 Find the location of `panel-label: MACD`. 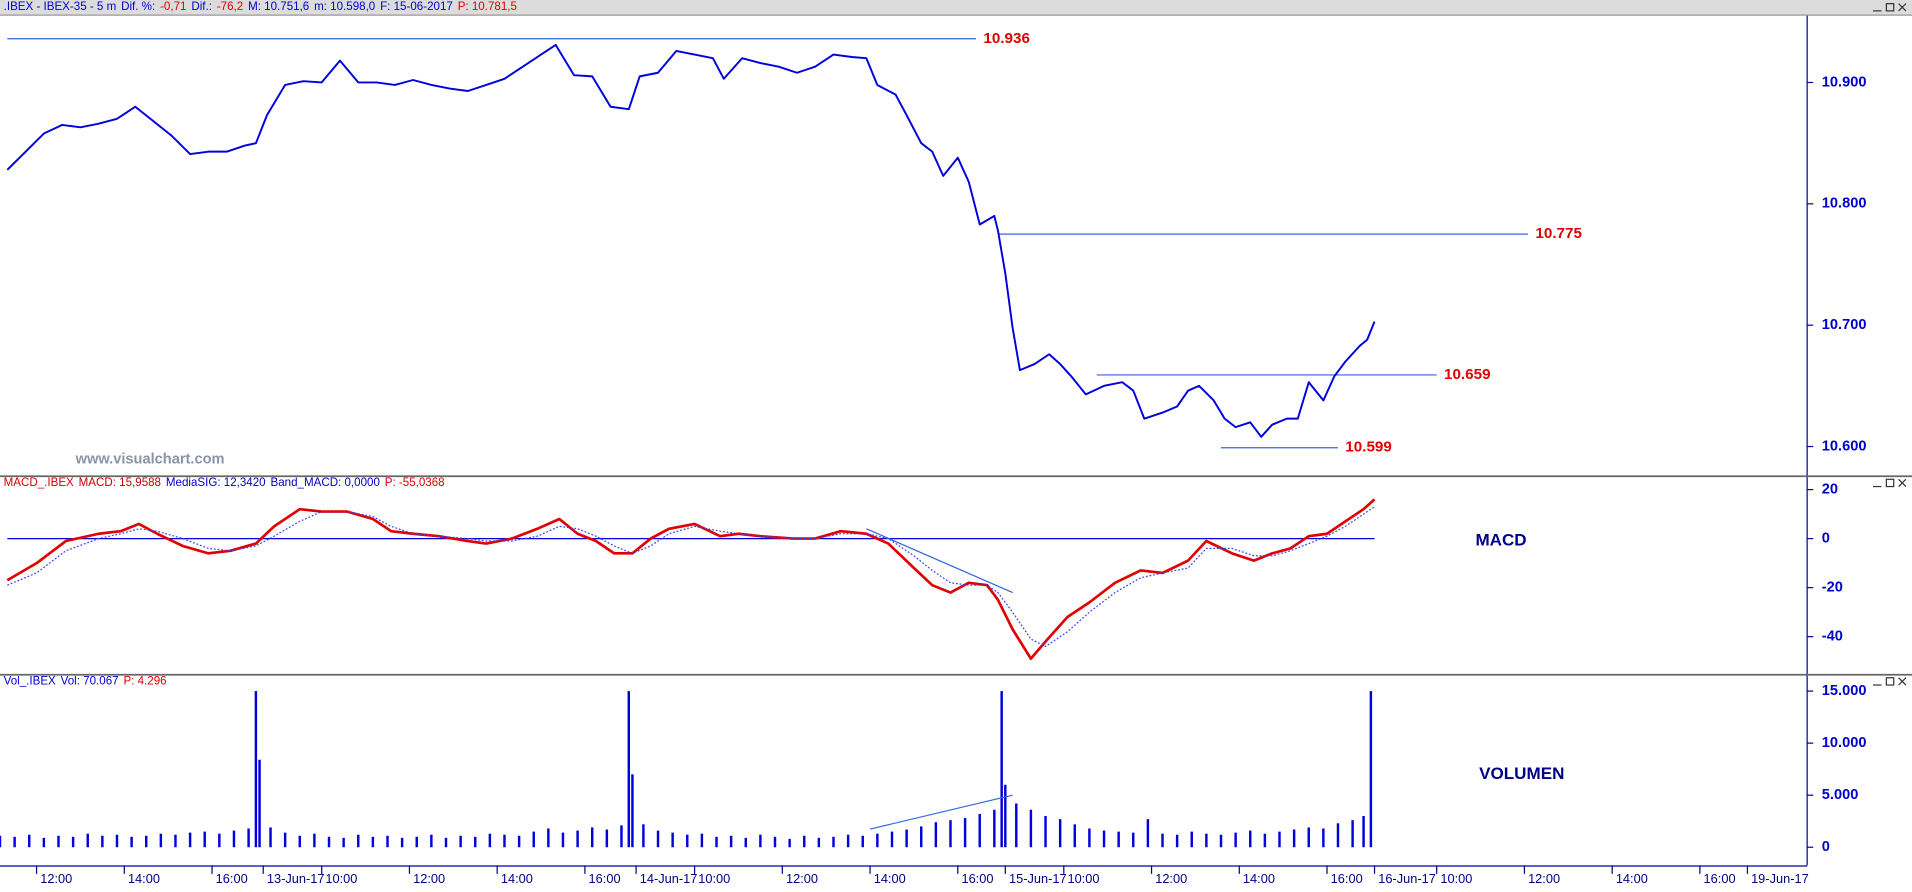

panel-label: MACD is located at coordinates (1500, 540).